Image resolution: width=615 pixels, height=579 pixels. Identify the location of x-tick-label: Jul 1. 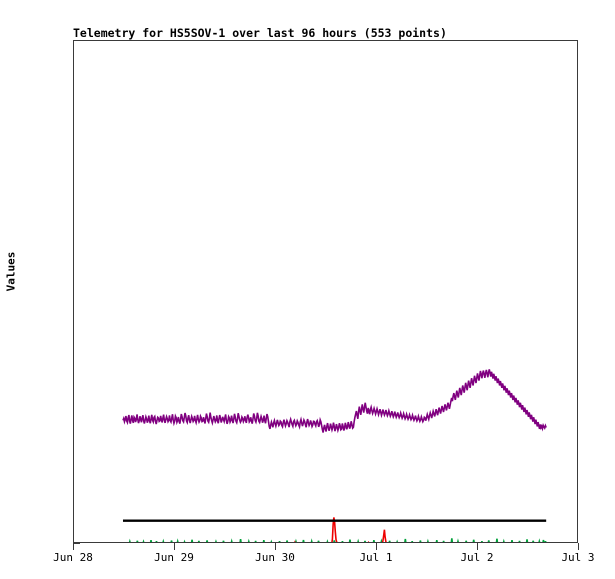
(376, 557).